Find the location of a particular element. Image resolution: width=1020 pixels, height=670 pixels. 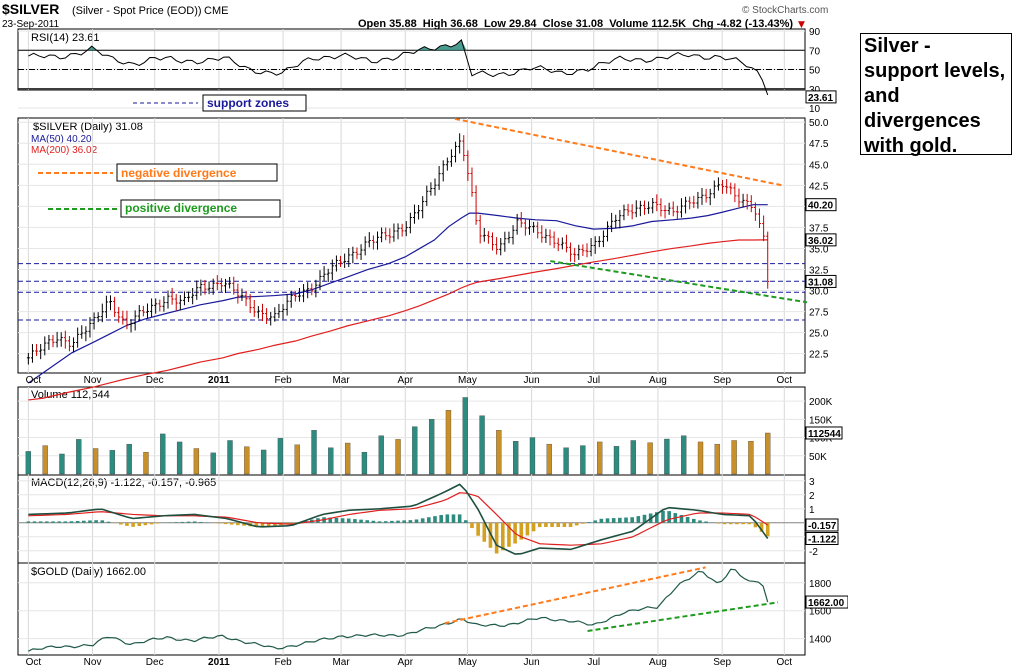

month-label-bottom: May is located at coordinates (467, 662).